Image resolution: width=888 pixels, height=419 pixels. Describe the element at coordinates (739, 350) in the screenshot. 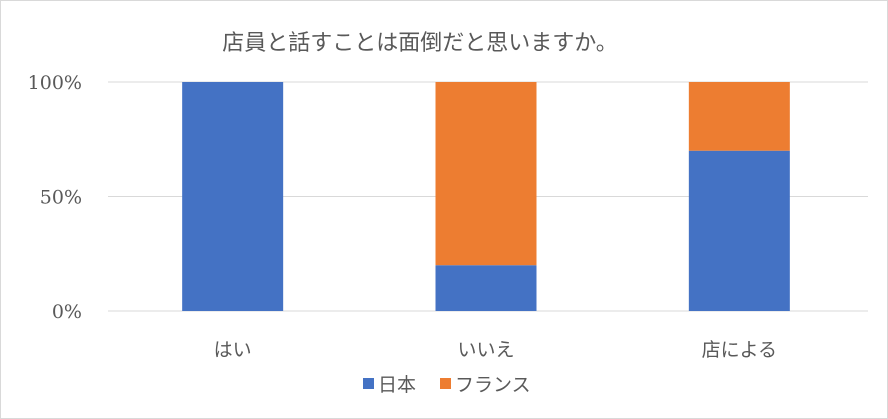

I see `x-tick-label: 店による` at that location.